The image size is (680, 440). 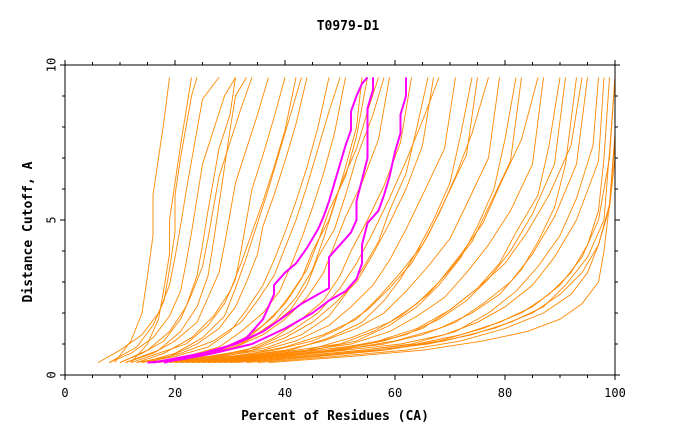 I want to click on x-tick-label: 100, so click(x=615, y=393).